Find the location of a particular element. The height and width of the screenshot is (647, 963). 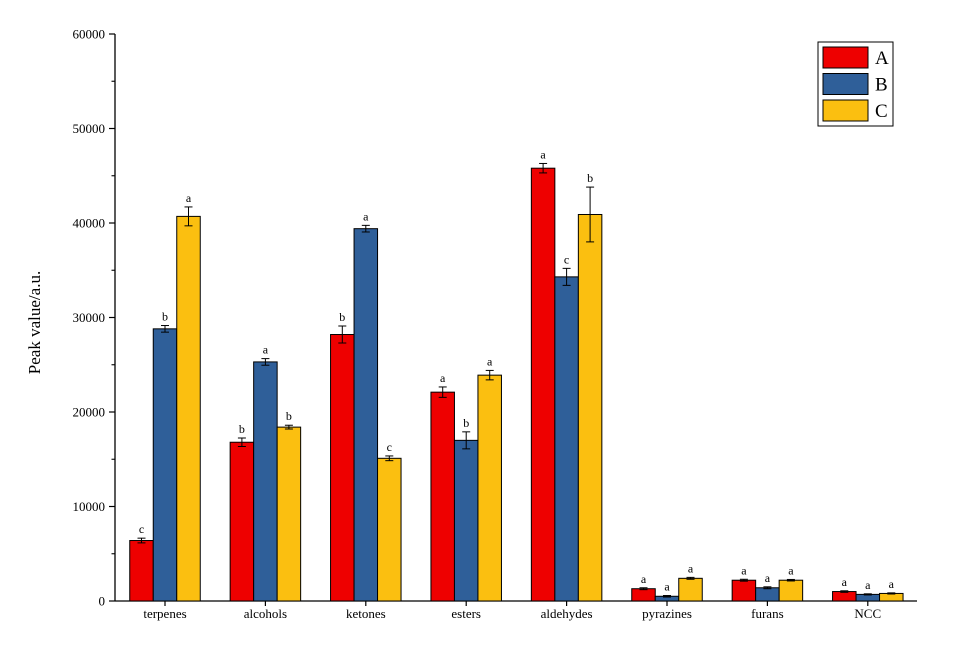

y-tick-label: 10000 is located at coordinates (89, 506).